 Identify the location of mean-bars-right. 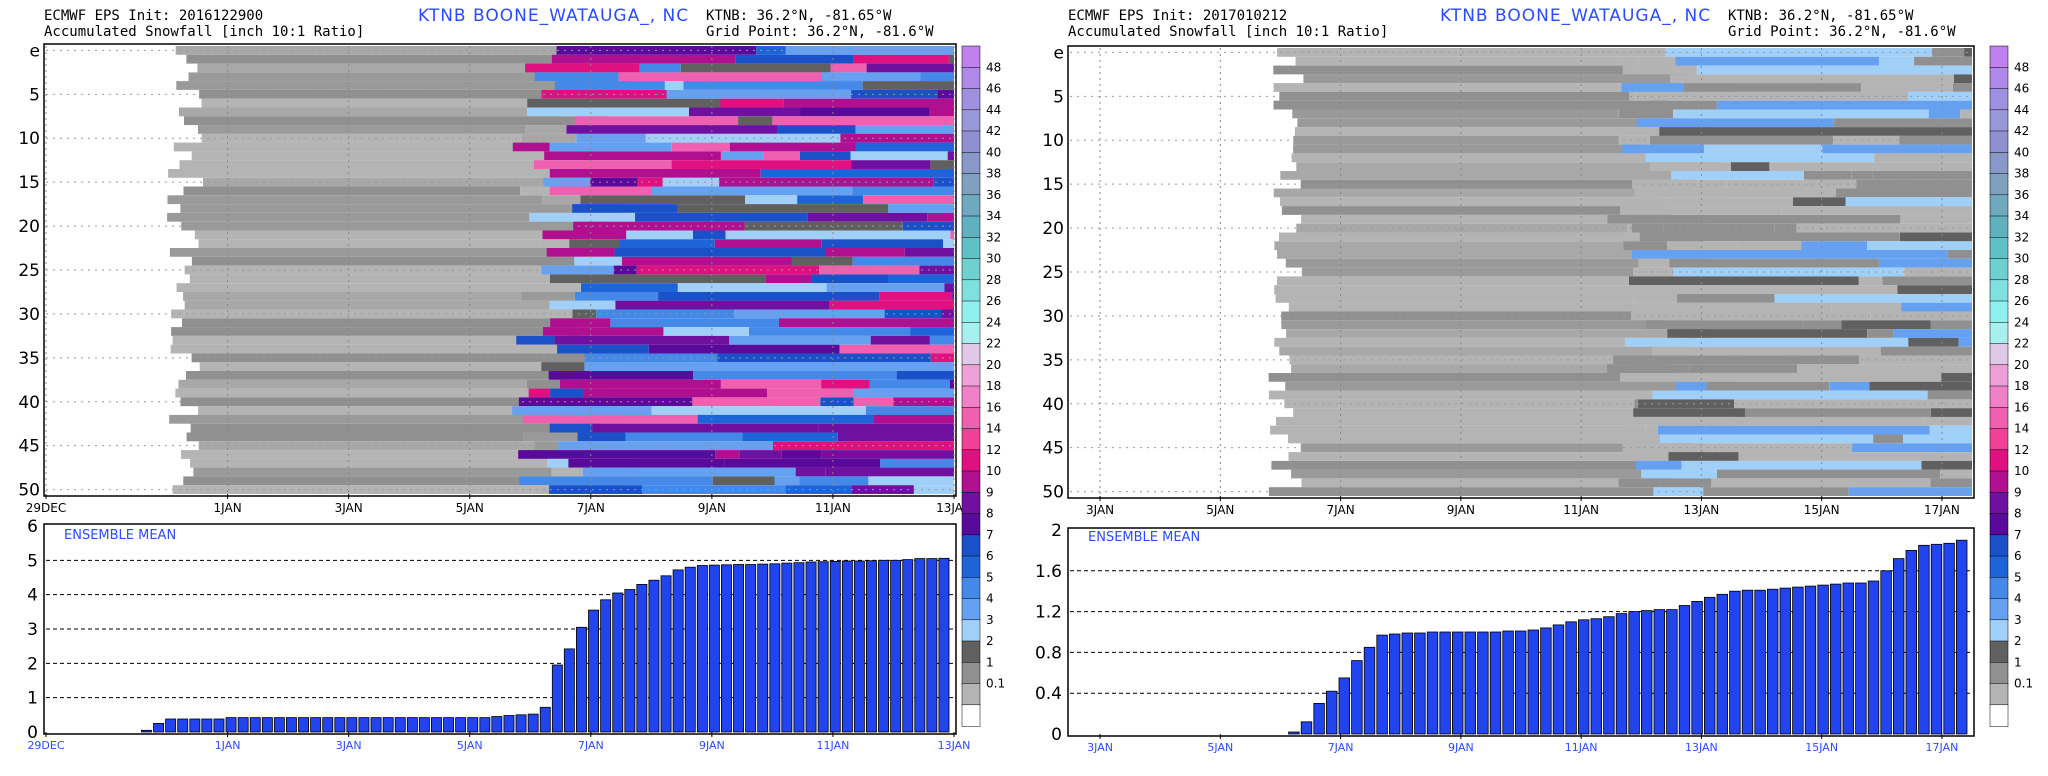
(1628, 637).